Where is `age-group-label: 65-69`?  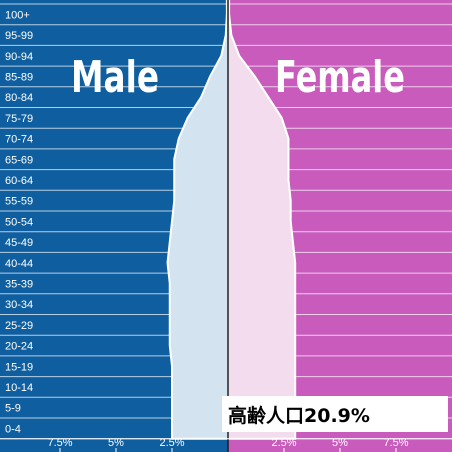
age-group-label: 65-69 is located at coordinates (19, 160).